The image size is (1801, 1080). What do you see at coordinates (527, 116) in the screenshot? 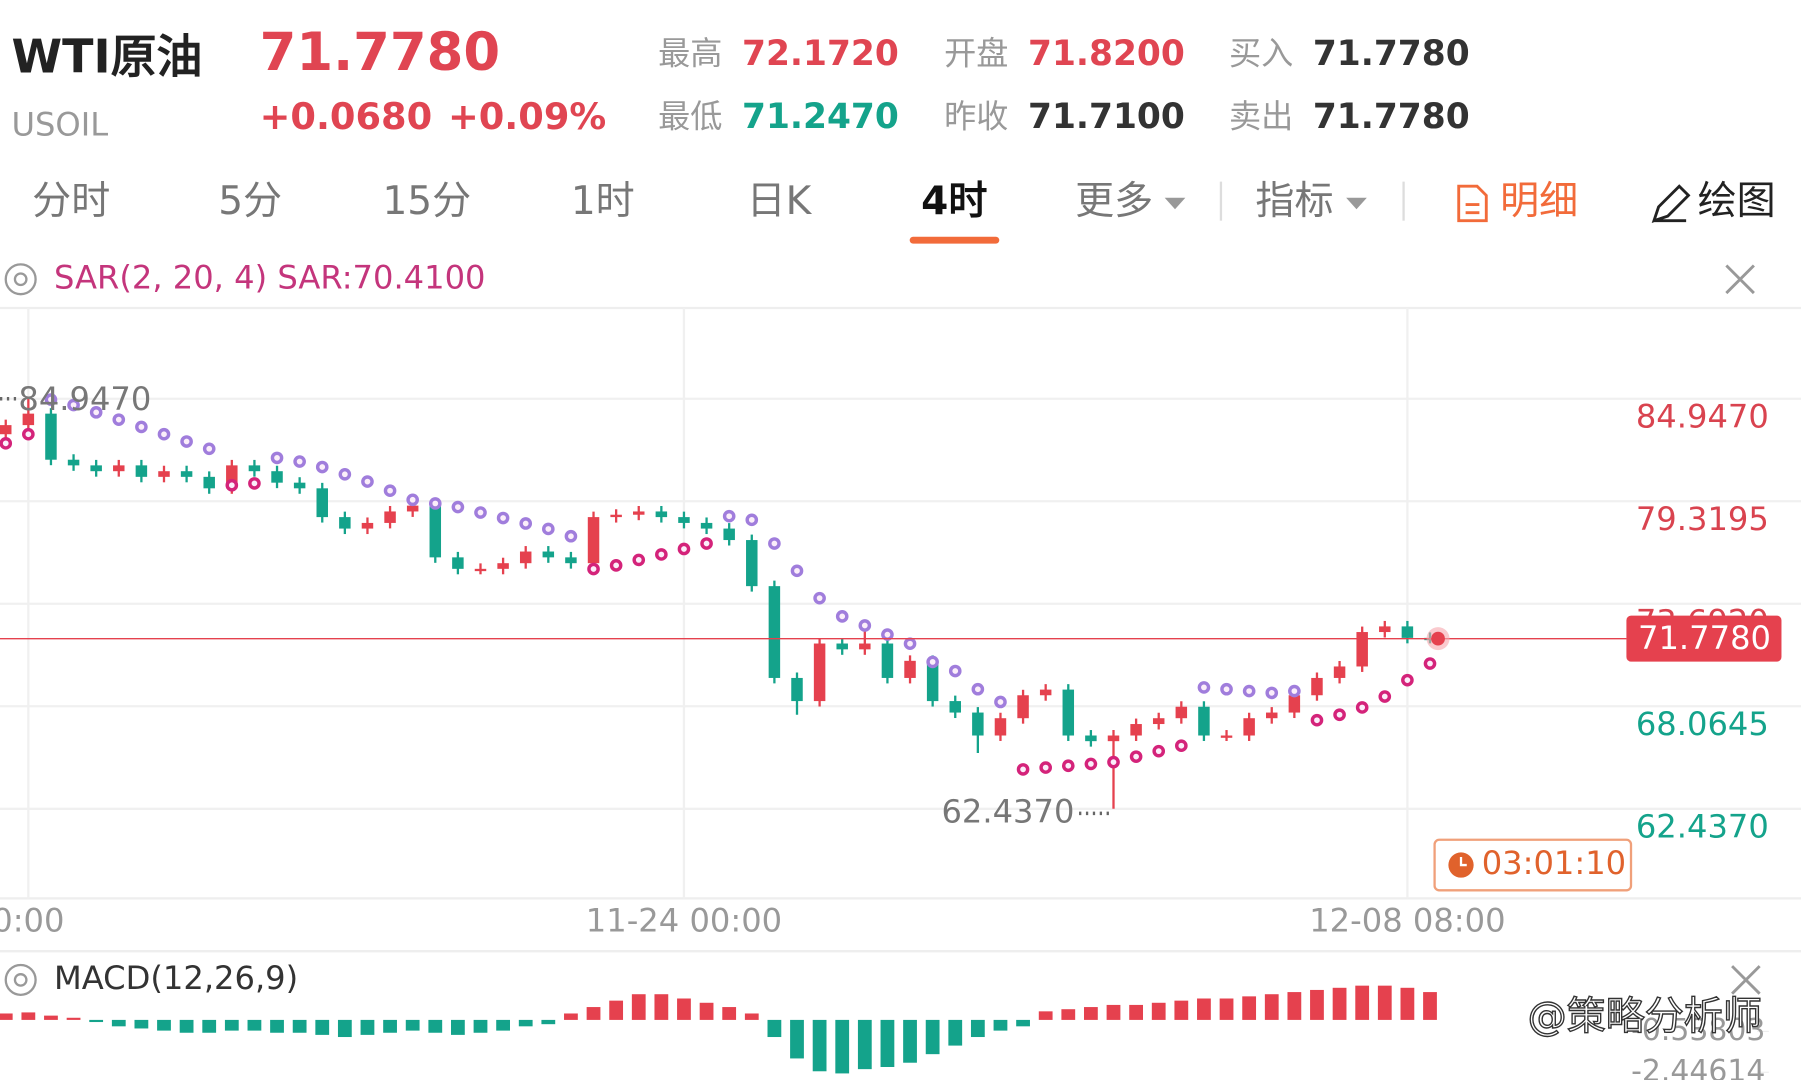
I see `change-pct: +0.09%` at bounding box center [527, 116].